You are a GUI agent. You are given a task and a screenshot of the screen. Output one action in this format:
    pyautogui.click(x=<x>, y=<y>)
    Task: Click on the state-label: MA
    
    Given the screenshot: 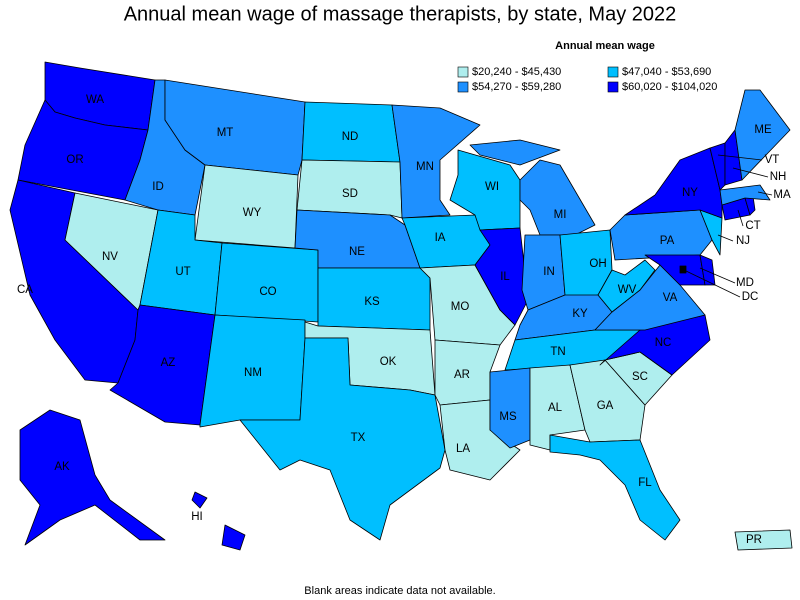 What is the action you would take?
    pyautogui.click(x=782, y=195)
    